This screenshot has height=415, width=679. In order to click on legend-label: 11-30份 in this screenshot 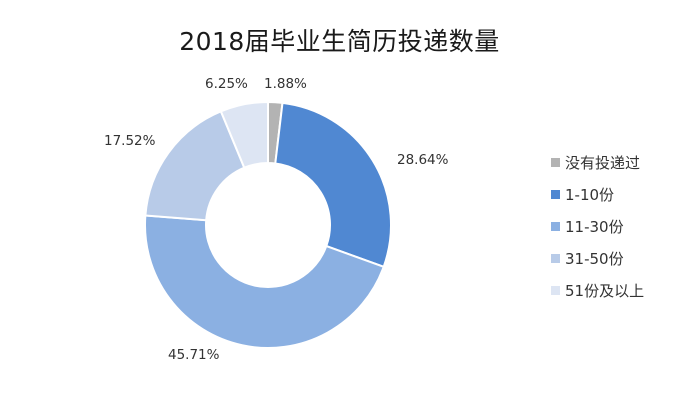, I will do `click(594, 226)`.